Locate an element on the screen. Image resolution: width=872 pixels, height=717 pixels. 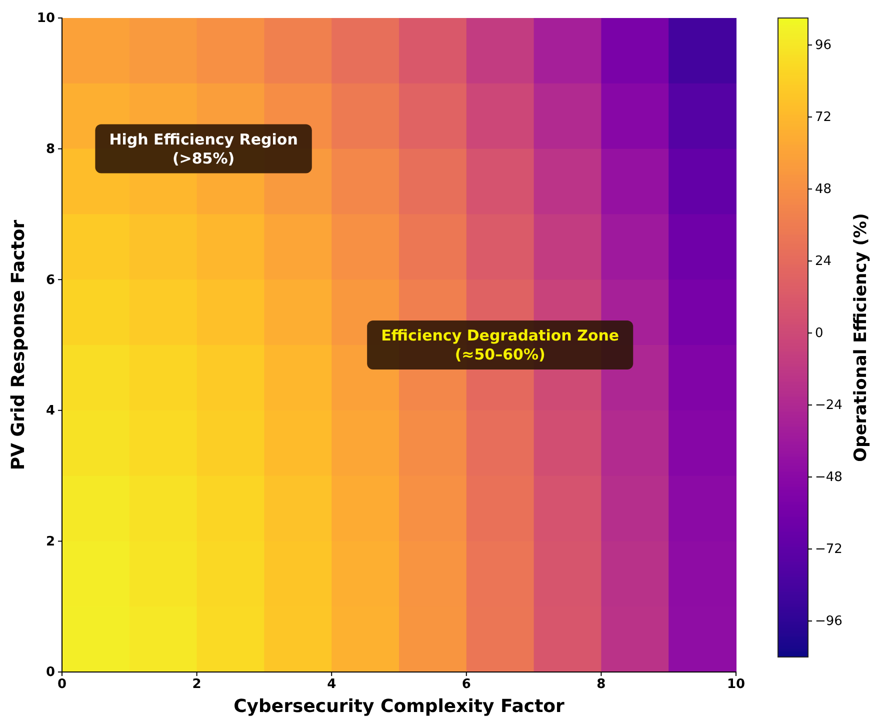
y-tick-label: 6 is located at coordinates (50, 280).